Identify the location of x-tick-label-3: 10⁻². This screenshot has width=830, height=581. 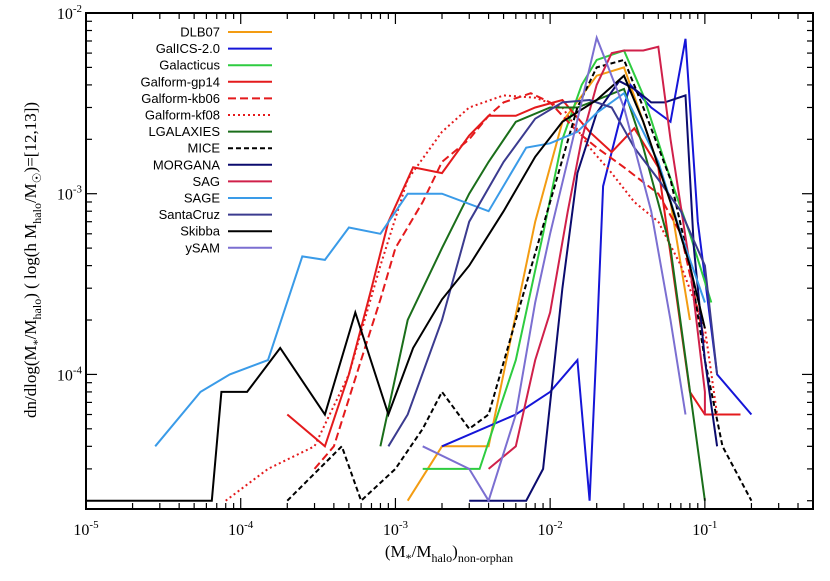
(550, 529).